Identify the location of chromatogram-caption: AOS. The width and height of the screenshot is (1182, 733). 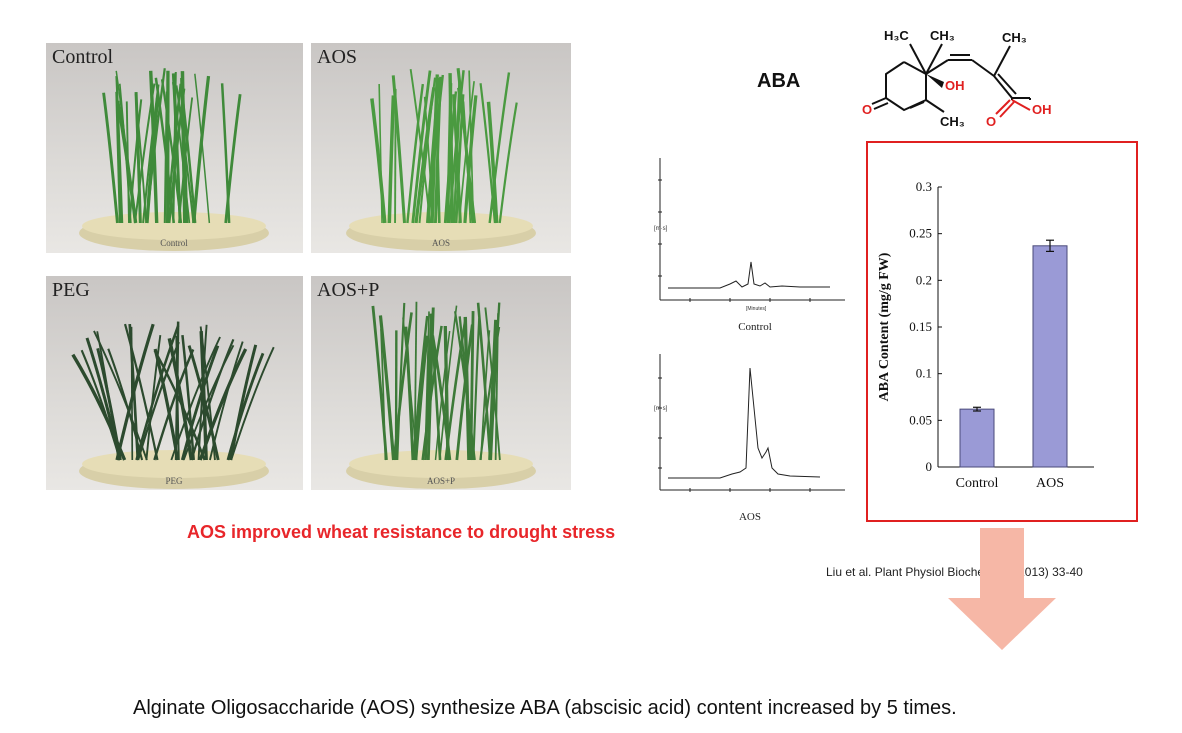
(750, 517).